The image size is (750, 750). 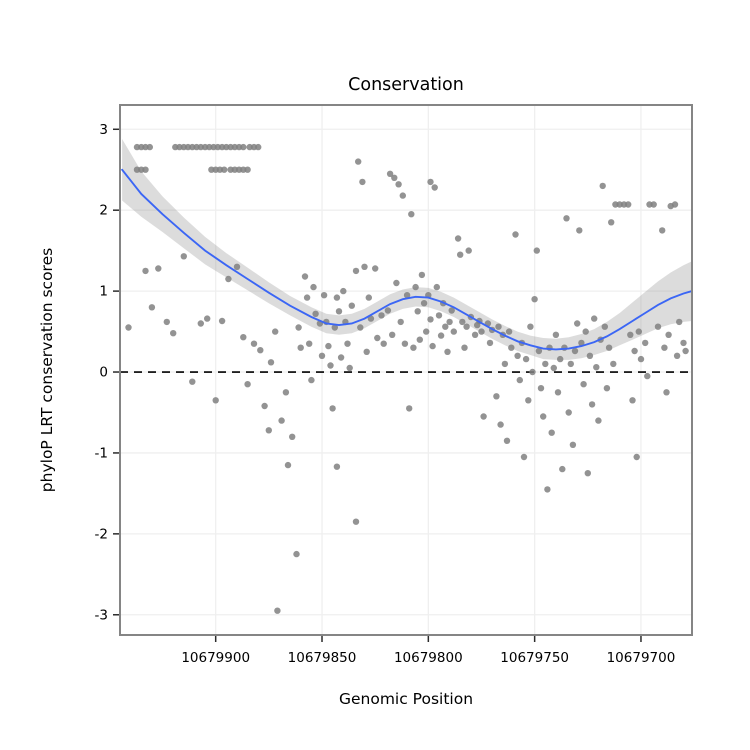 What do you see at coordinates (215, 658) in the screenshot?
I see `x-tick-label: 10679900` at bounding box center [215, 658].